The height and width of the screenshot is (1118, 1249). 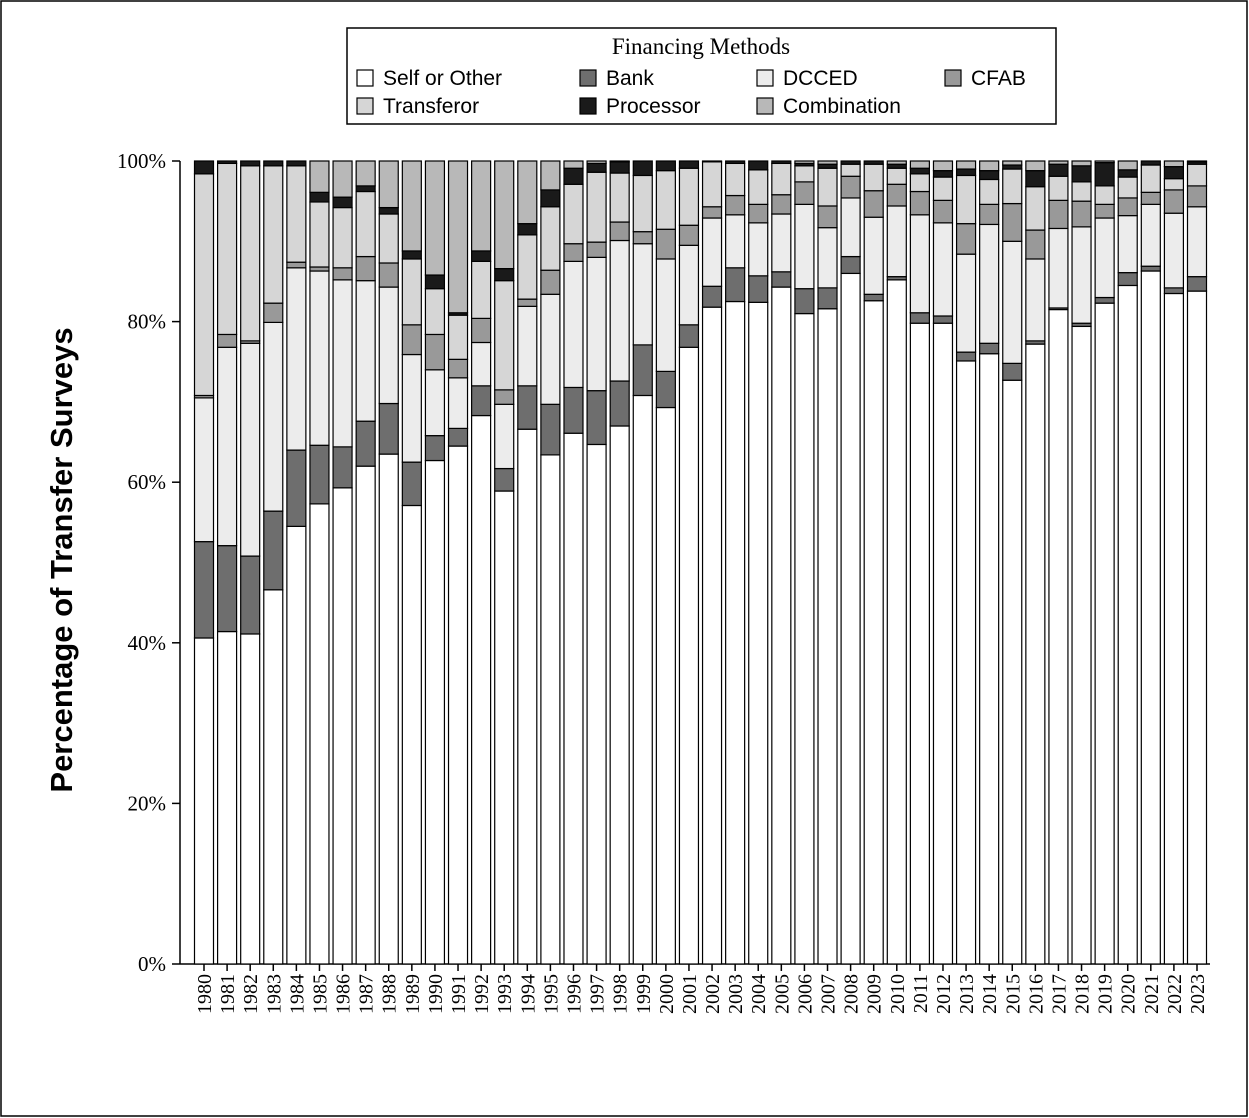 What do you see at coordinates (829, 994) in the screenshot?
I see `x-tick-label: 2007` at bounding box center [829, 994].